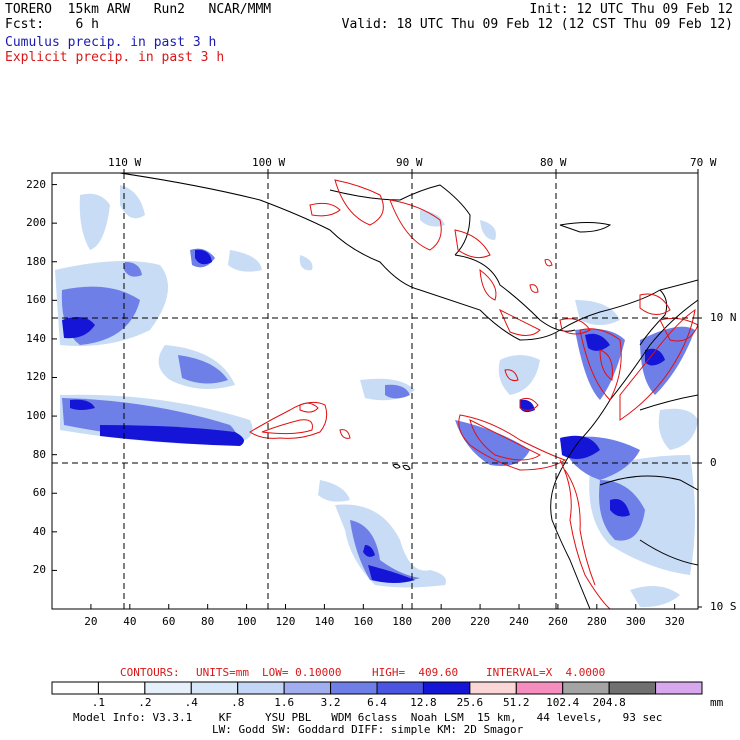 This screenshot has width=740, height=740. What do you see at coordinates (36, 184) in the screenshot?
I see `y-tick-label: 220` at bounding box center [36, 184].